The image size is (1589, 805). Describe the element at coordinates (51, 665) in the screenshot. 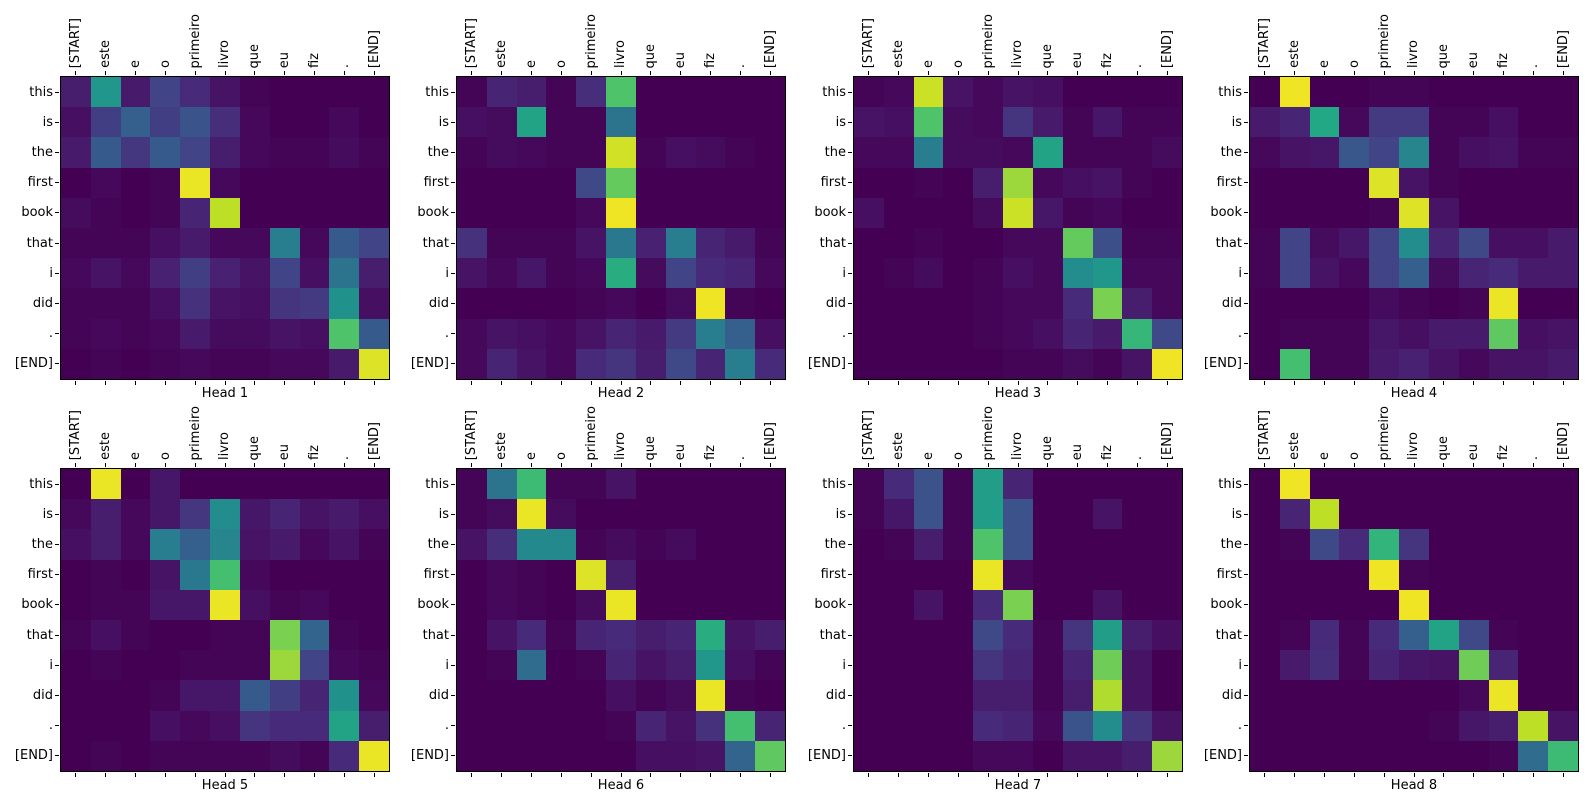

I see `y-tick-label: i` at that location.